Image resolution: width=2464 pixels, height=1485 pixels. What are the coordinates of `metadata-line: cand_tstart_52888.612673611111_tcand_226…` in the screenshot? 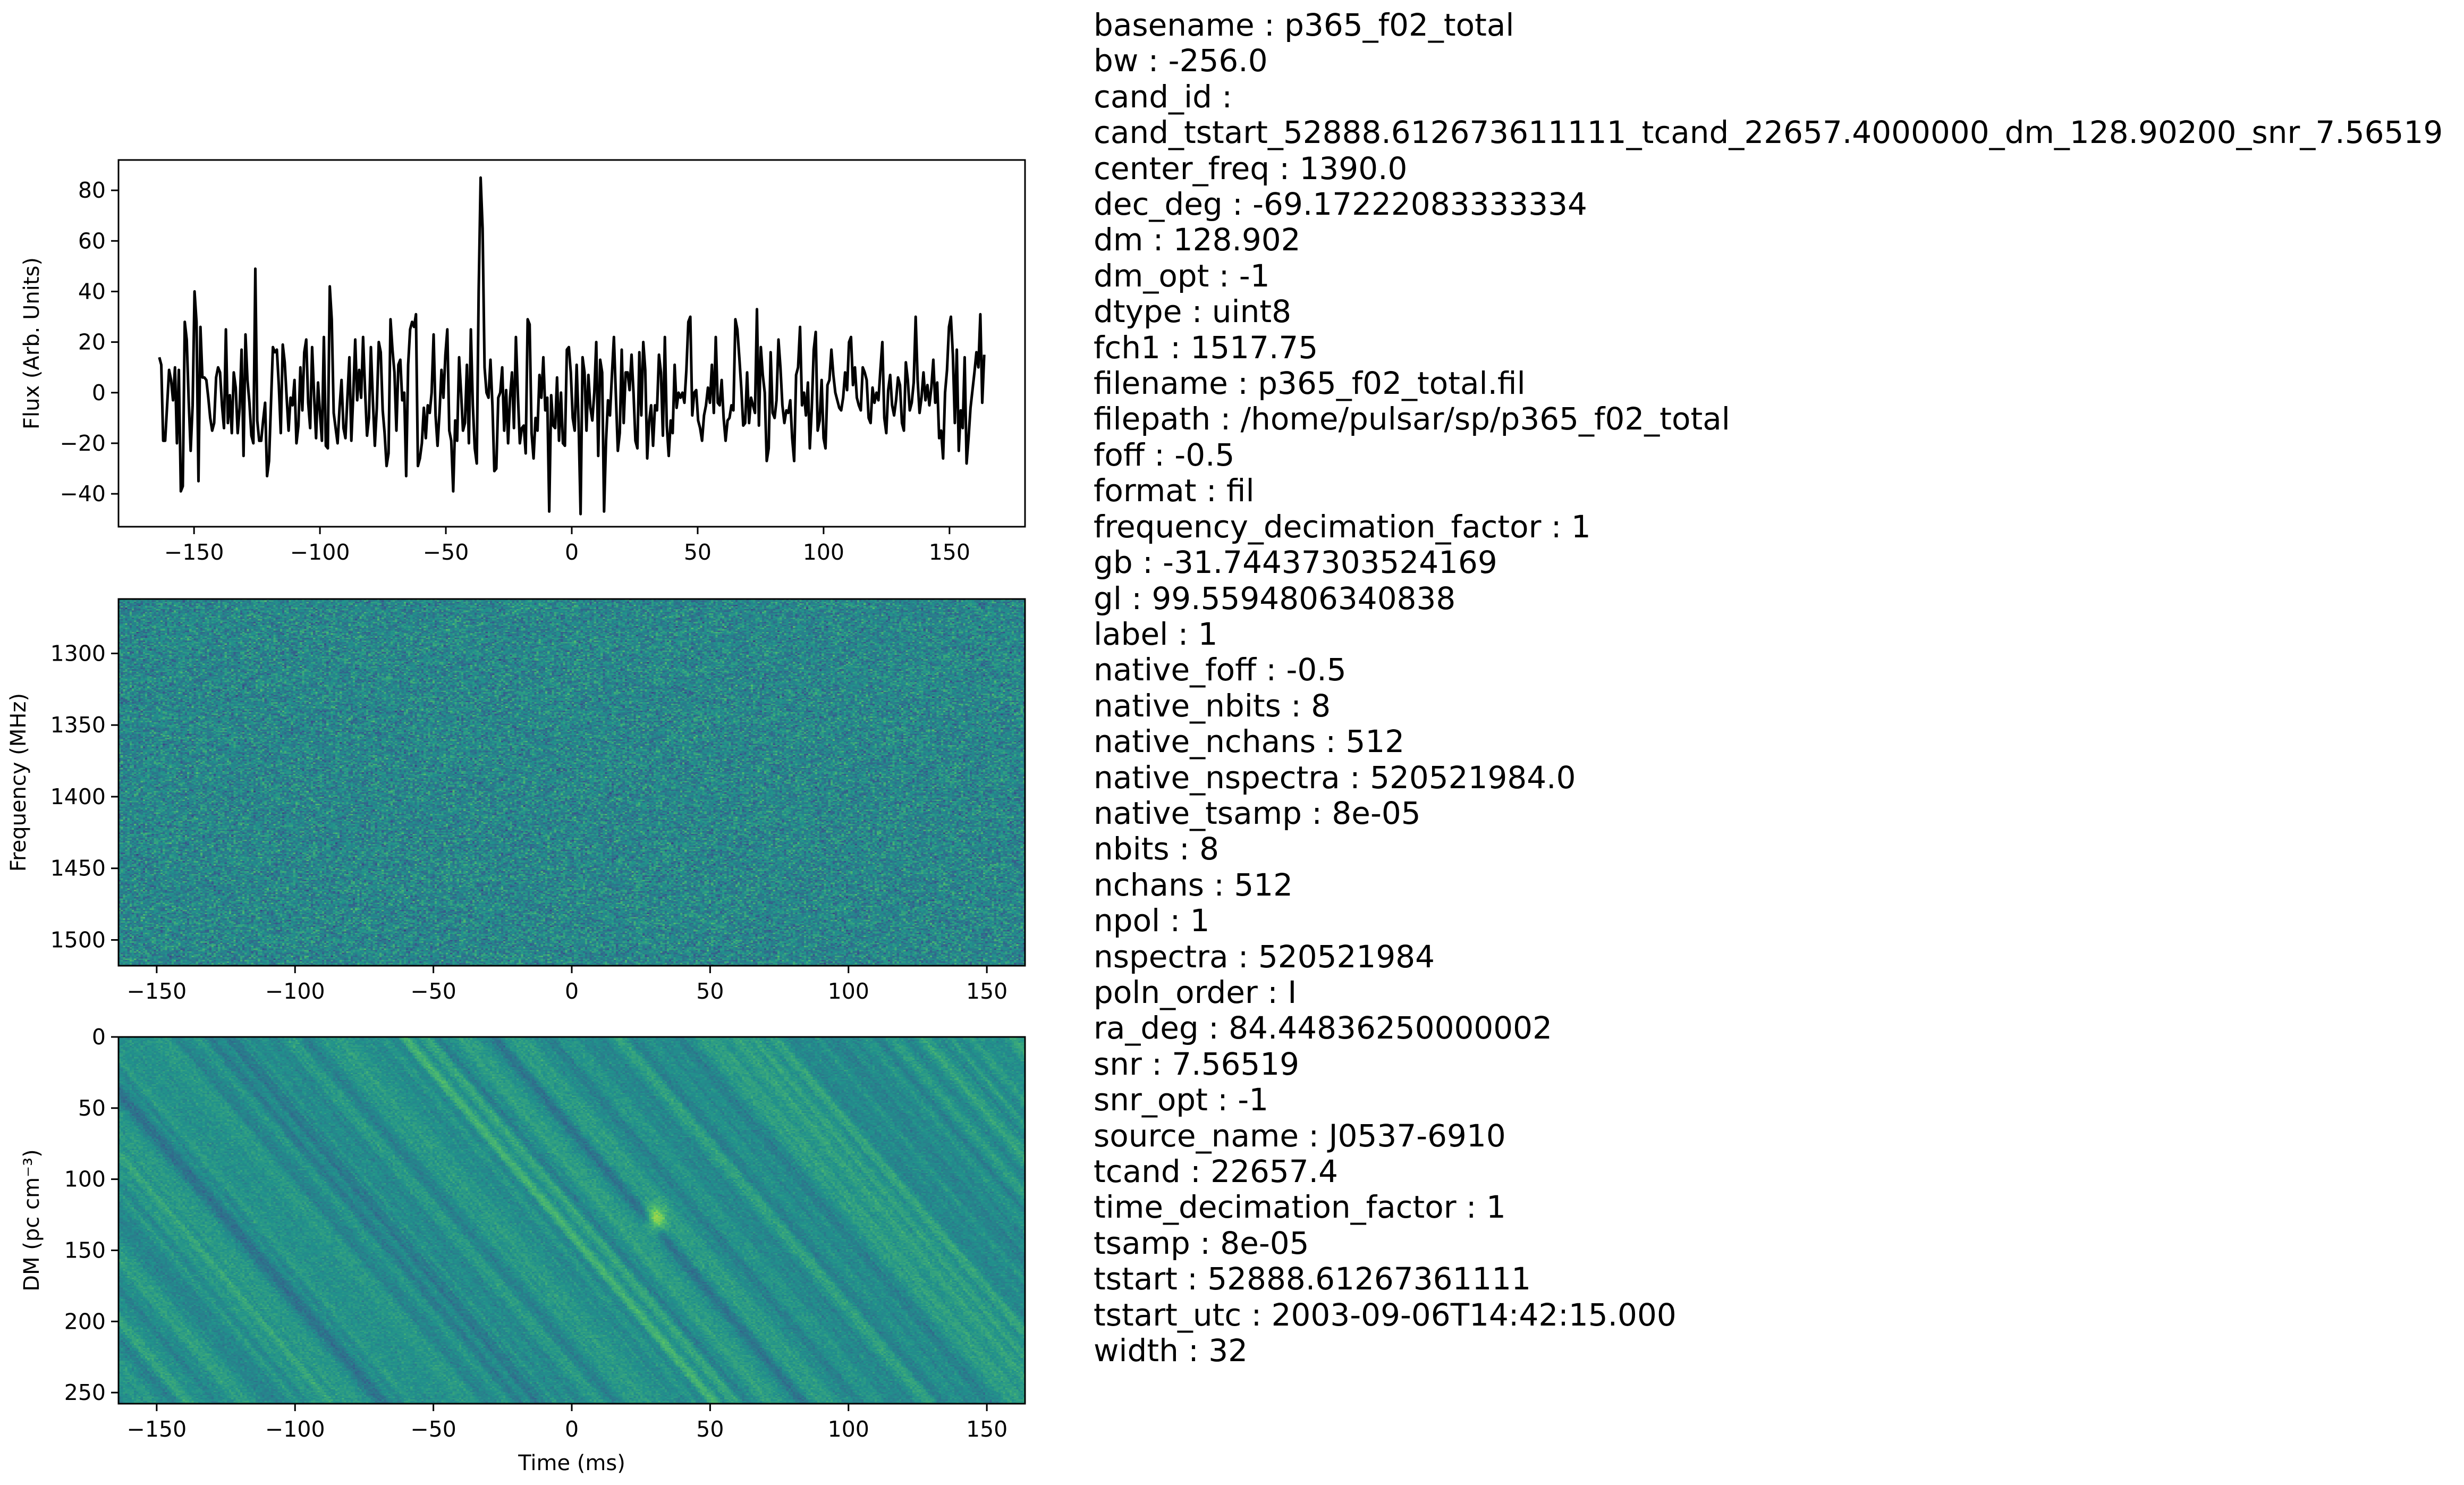 It's located at (1768, 133).